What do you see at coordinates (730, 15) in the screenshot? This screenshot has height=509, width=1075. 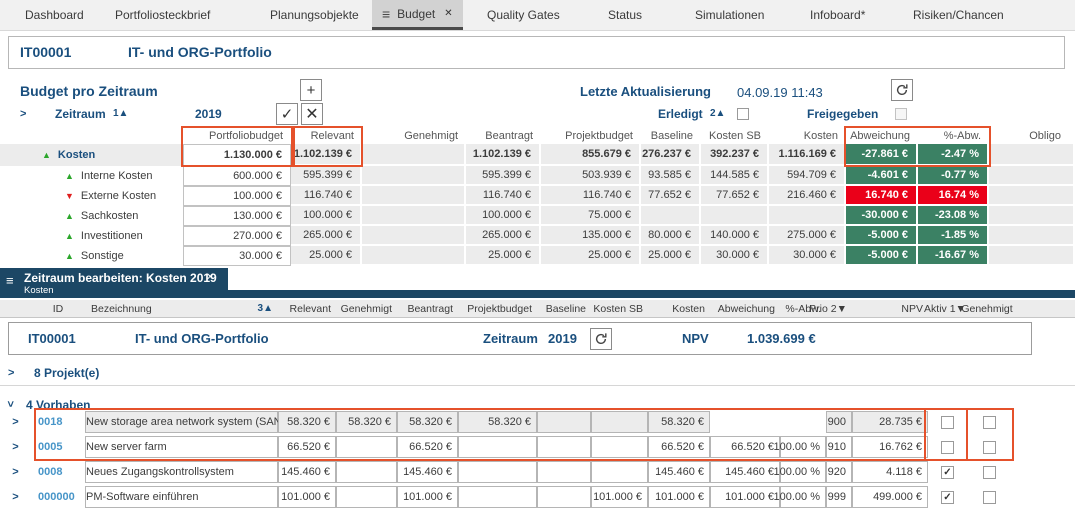 I see `nav-tab-simulationen: Simulationen` at bounding box center [730, 15].